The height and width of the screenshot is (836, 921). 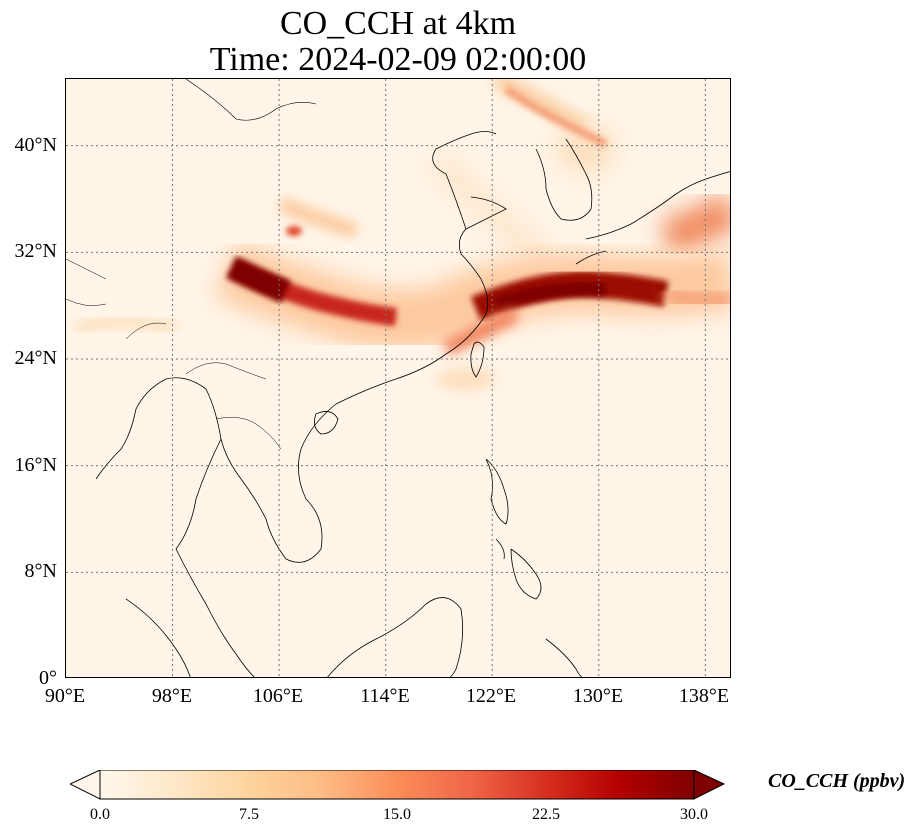 I want to click on x-tick-label: 130°E, so click(x=598, y=696).